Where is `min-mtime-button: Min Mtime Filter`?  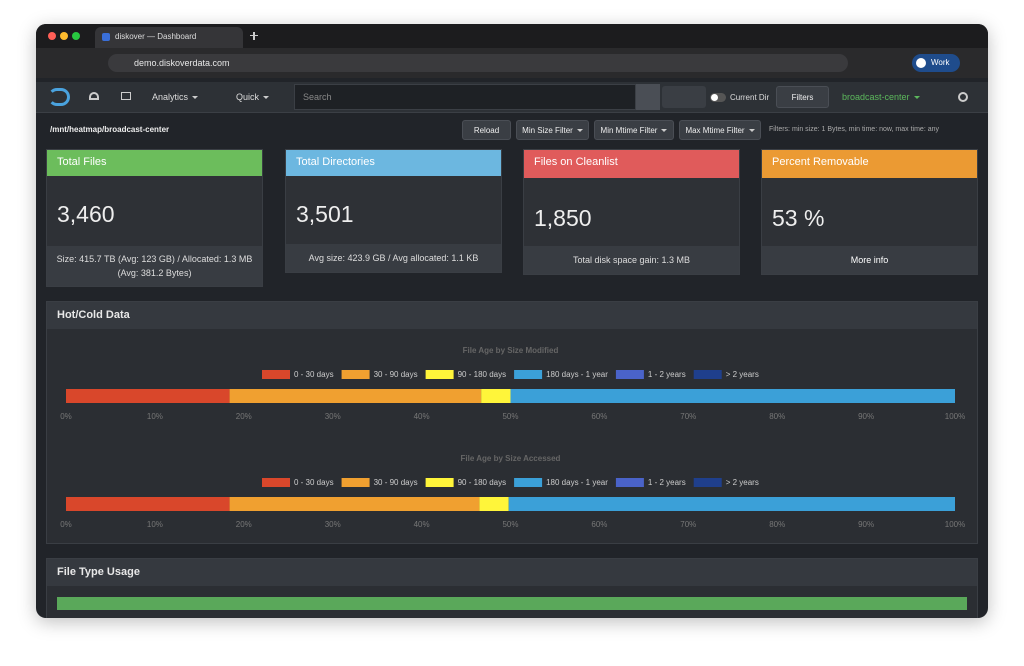
min-mtime-button: Min Mtime Filter is located at coordinates (634, 130).